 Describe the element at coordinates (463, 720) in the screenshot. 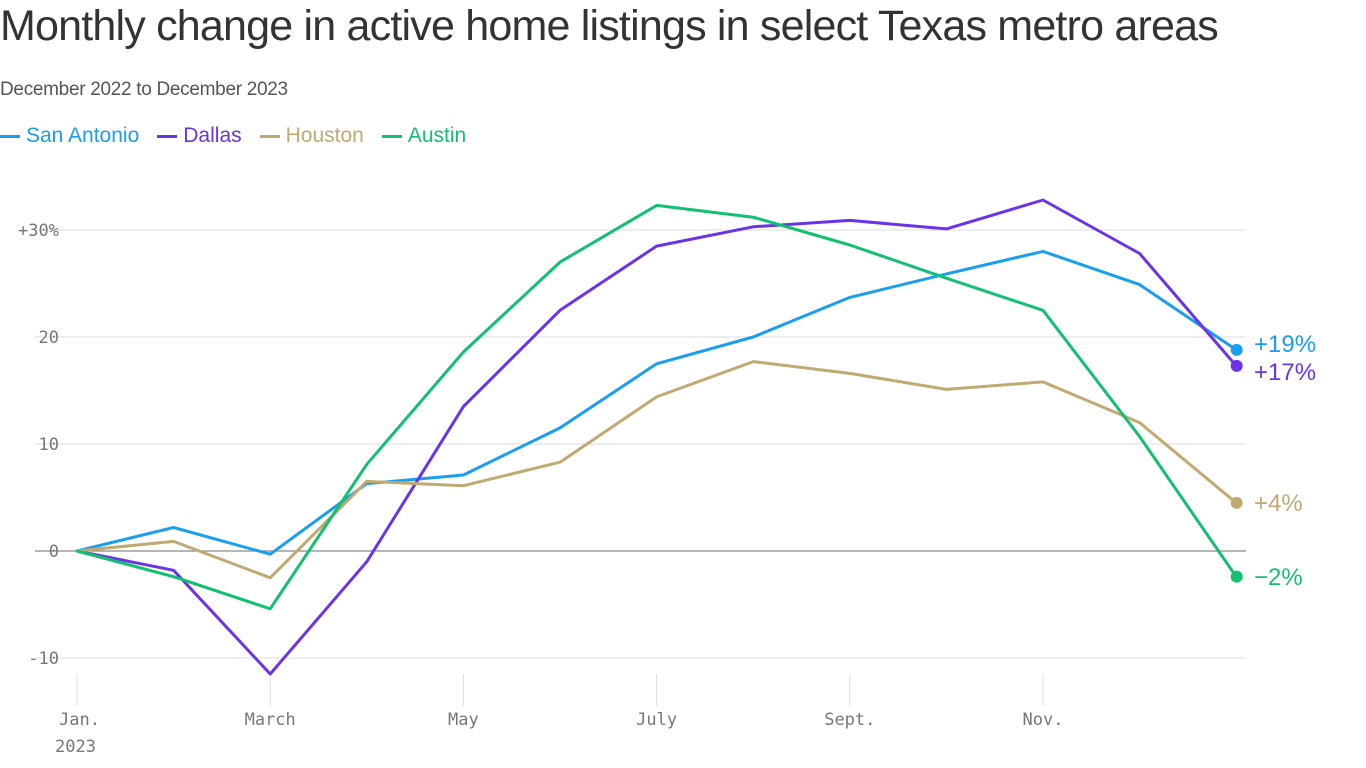

I see `x-tick-label: May` at that location.